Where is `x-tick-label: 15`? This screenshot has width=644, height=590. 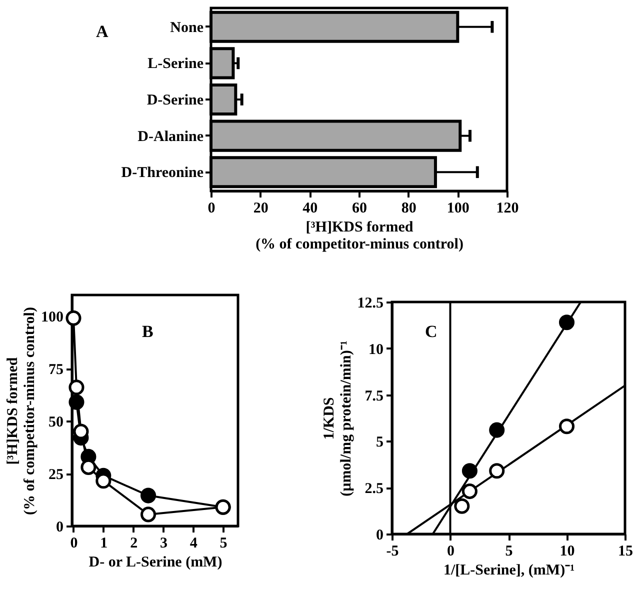 x-tick-label: 15 is located at coordinates (625, 552).